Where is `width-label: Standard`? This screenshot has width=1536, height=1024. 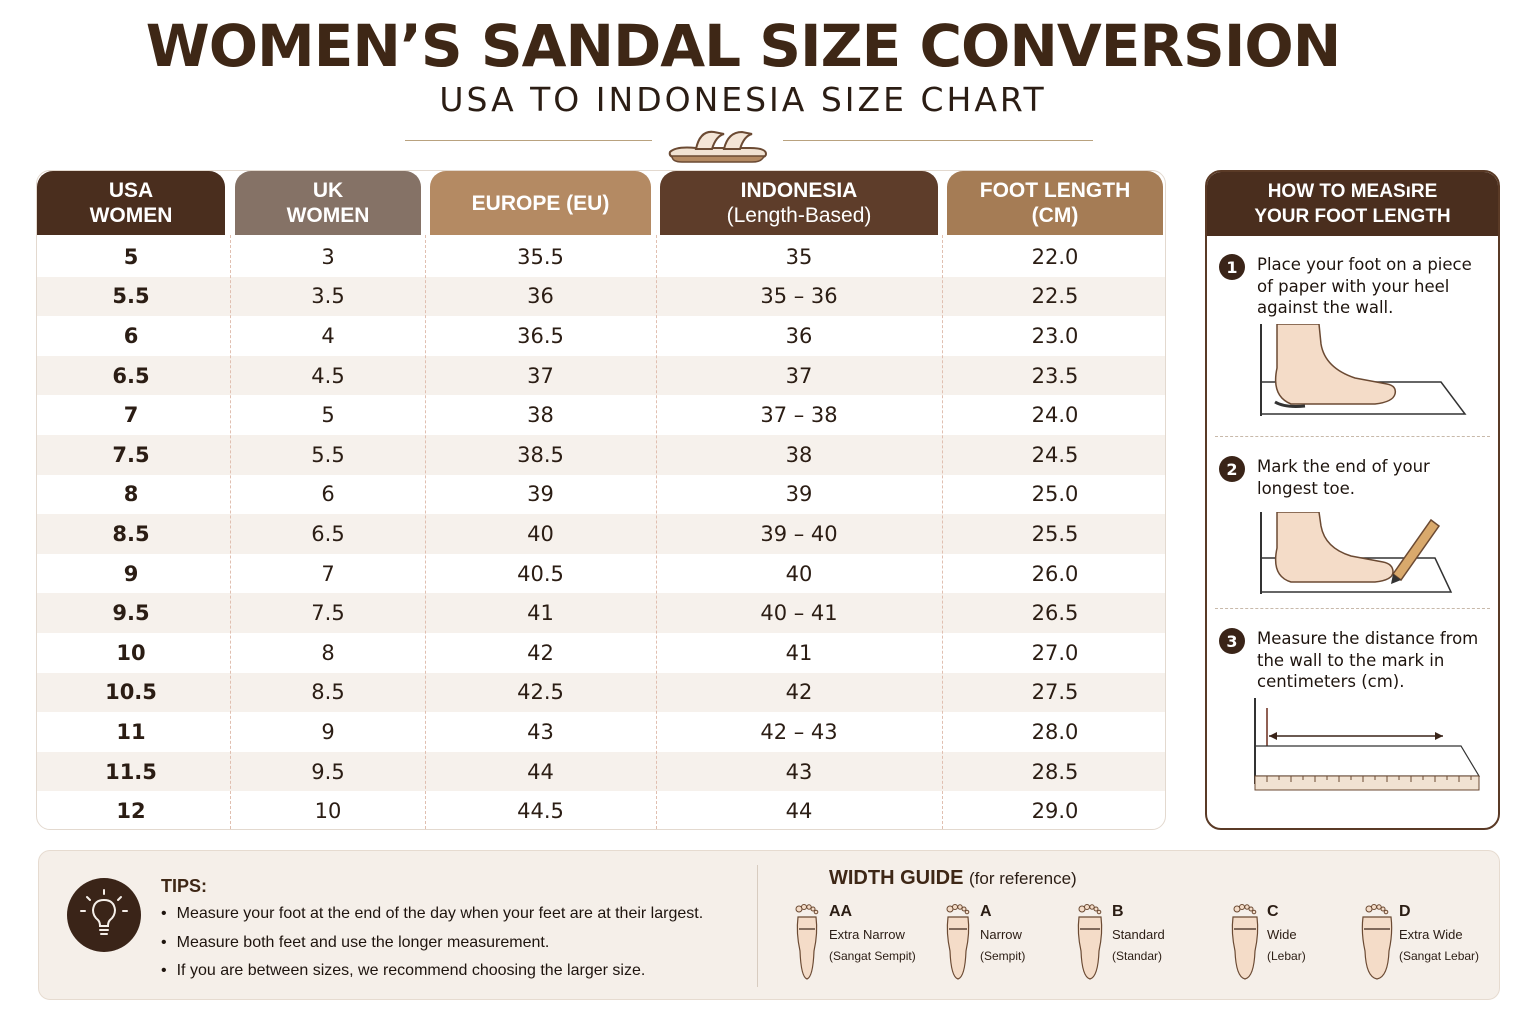 width-label: Standard is located at coordinates (1138, 934).